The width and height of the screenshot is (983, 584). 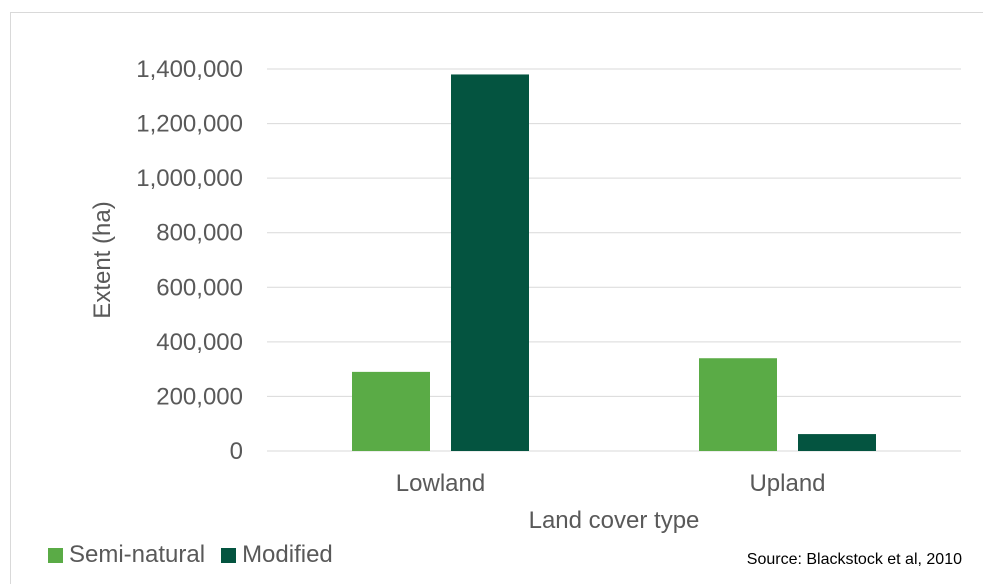 I want to click on x-axis-title: Land cover type, so click(x=614, y=520).